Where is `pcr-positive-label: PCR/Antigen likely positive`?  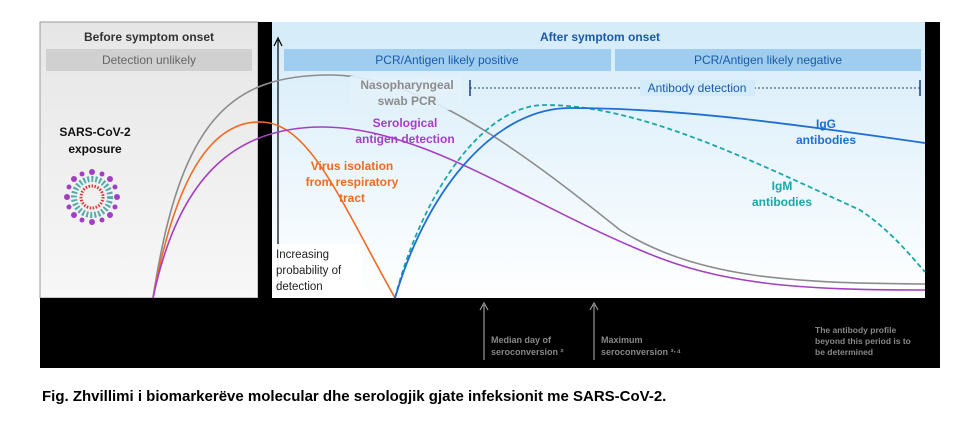 pcr-positive-label: PCR/Antigen likely positive is located at coordinates (447, 60).